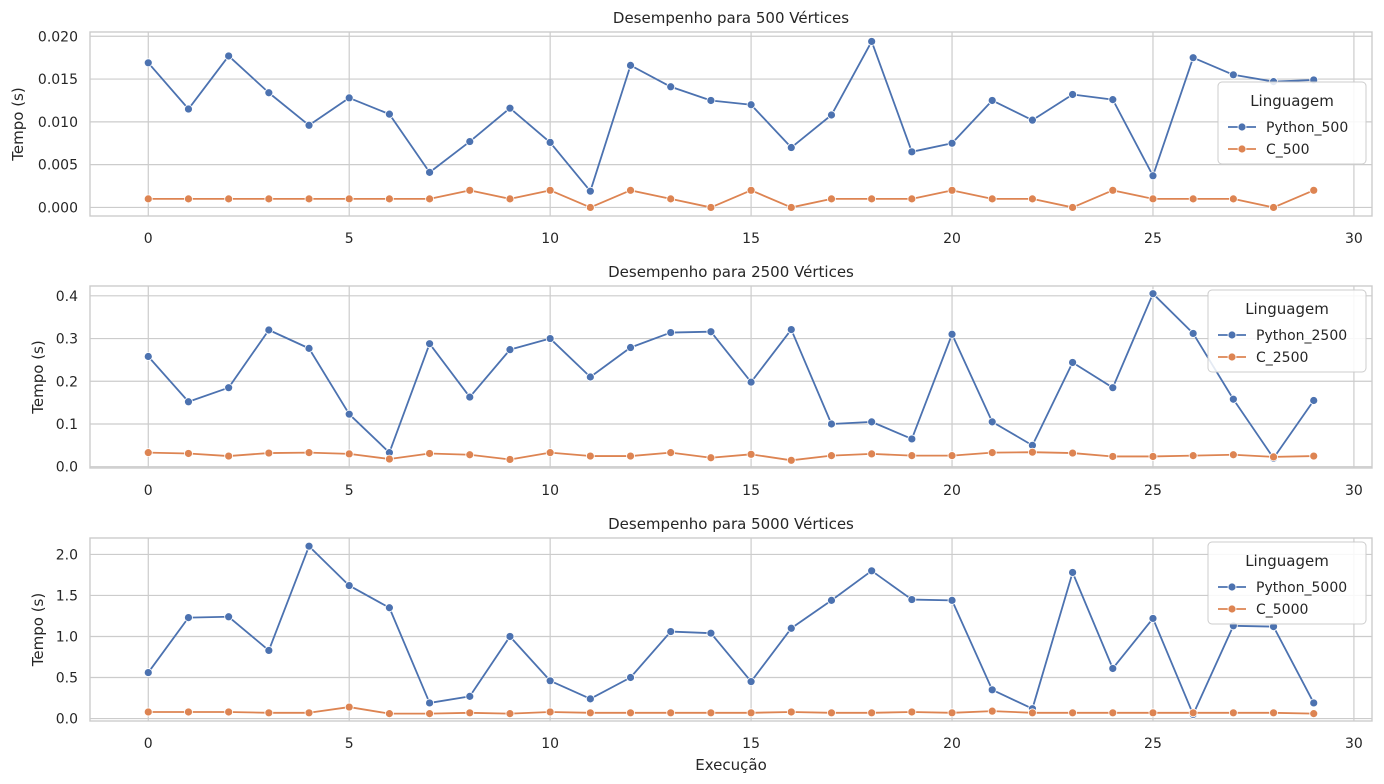 The width and height of the screenshot is (1384, 784). Describe the element at coordinates (952, 491) in the screenshot. I see `x-tick-label: 20` at that location.